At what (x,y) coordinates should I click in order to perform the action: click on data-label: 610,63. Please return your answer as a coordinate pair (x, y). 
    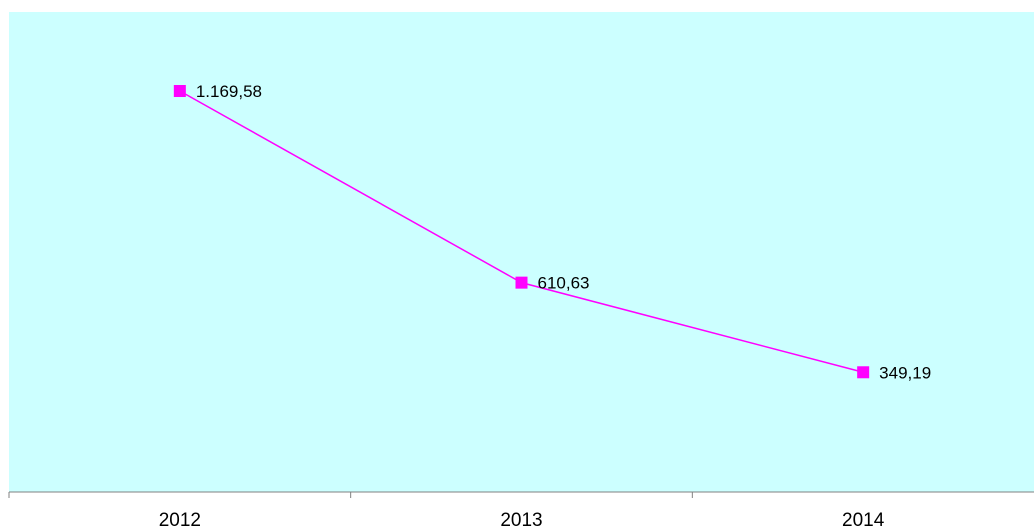
    Looking at the image, I should click on (564, 283).